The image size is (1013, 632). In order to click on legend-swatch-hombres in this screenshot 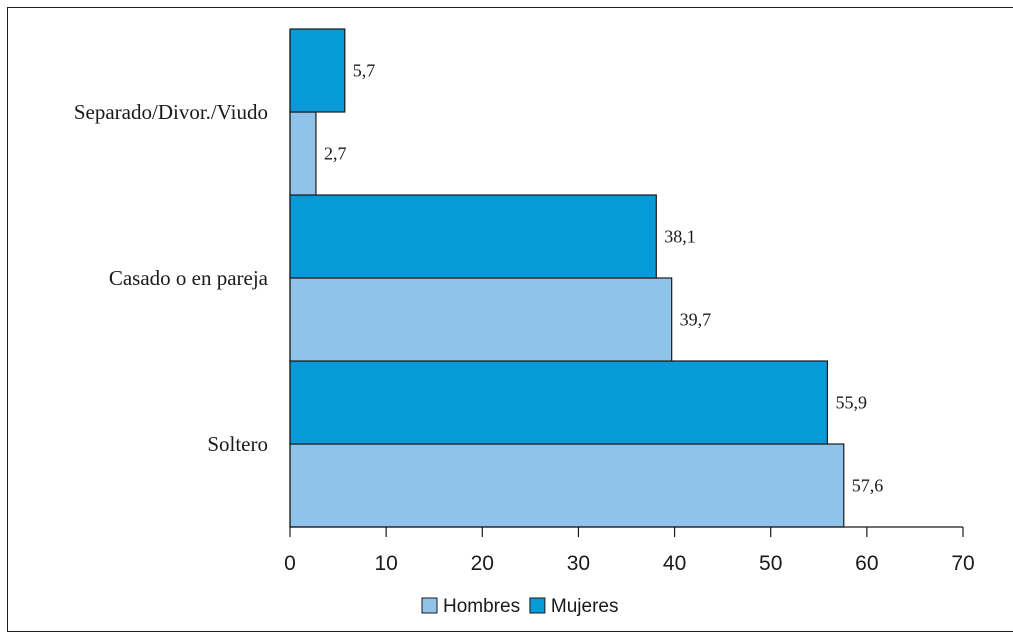, I will do `click(429, 605)`.